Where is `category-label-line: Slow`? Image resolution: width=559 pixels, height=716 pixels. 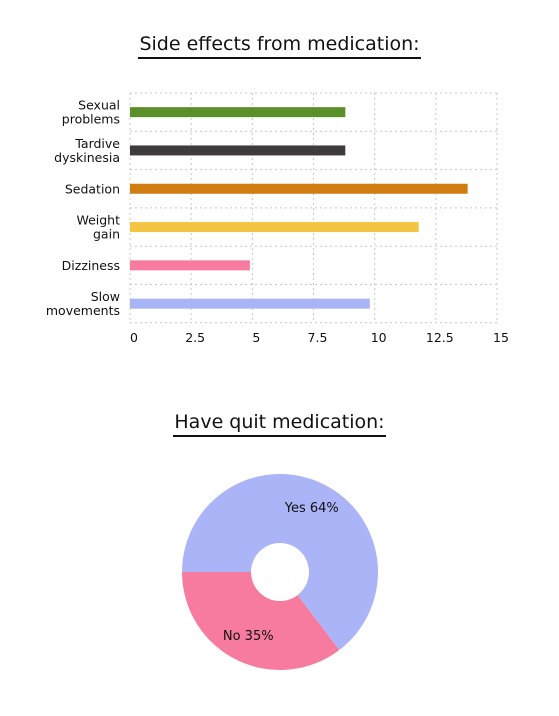
category-label-line: Slow is located at coordinates (105, 296).